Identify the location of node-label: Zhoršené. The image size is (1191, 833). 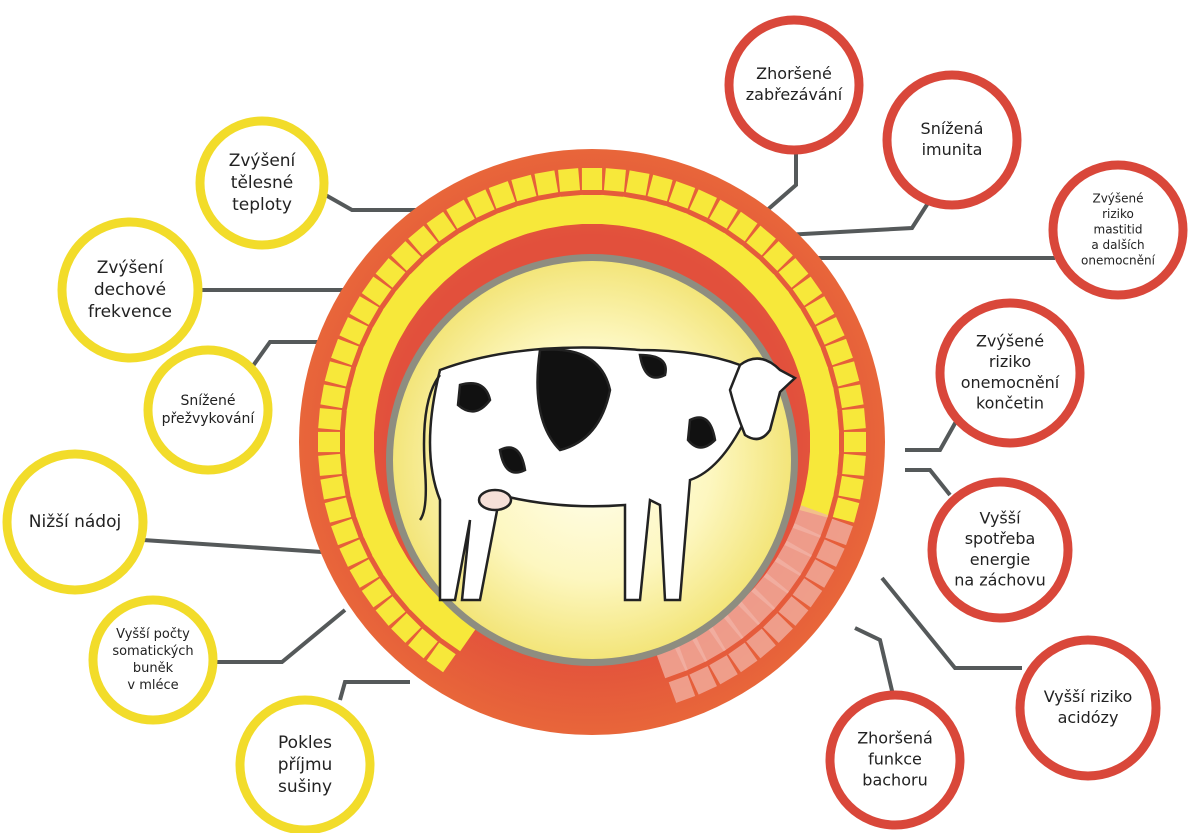
(794, 73).